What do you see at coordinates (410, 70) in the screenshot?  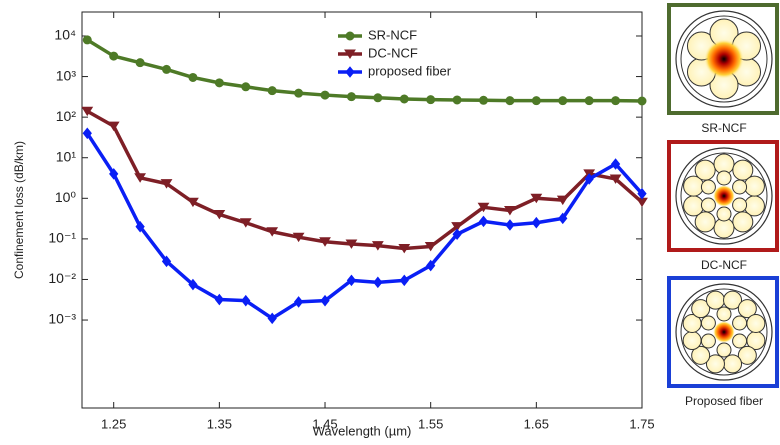 I see `legend-label: proposed fiber` at bounding box center [410, 70].